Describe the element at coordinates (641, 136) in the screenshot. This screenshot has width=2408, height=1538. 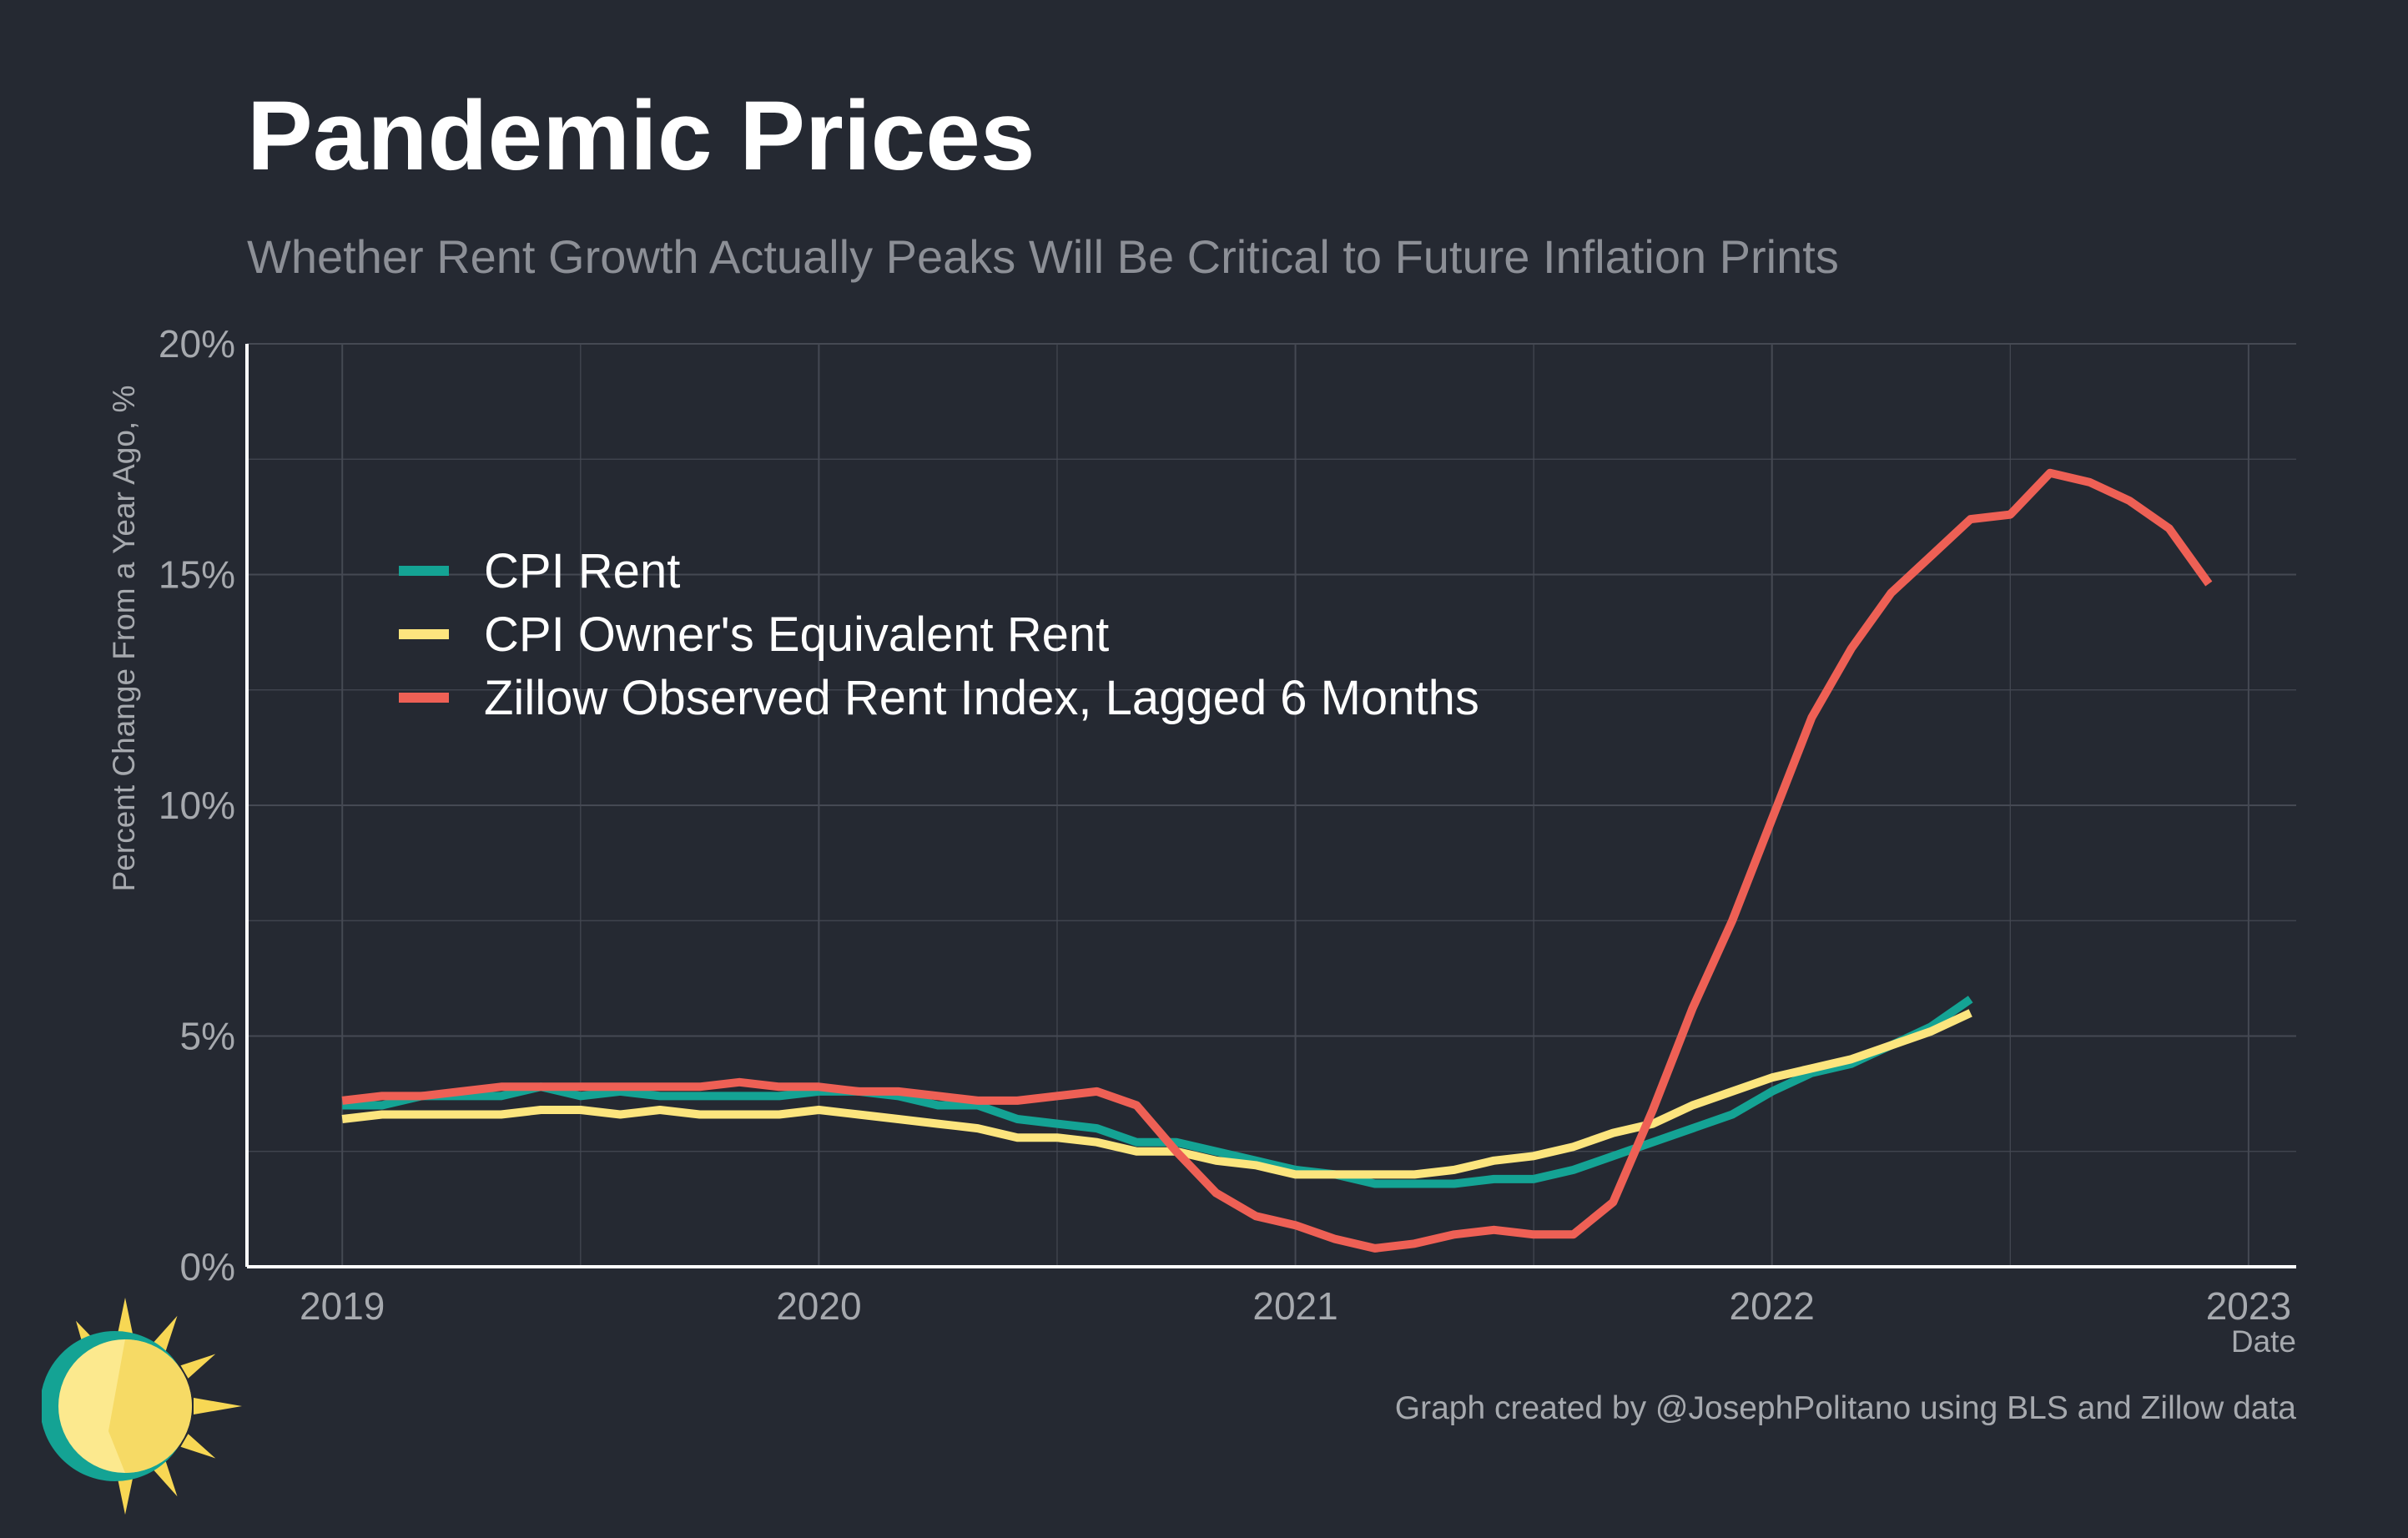
I see `chart-title: Pandemic Prices` at that location.